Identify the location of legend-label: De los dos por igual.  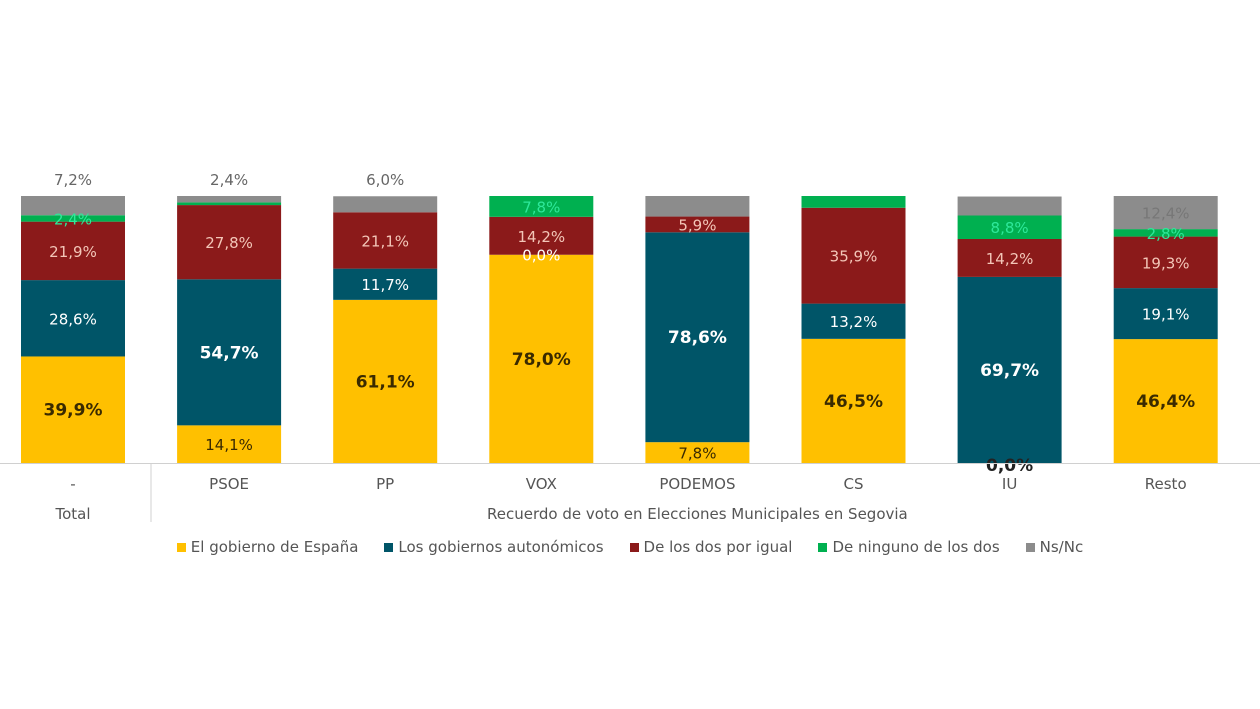
(718, 547).